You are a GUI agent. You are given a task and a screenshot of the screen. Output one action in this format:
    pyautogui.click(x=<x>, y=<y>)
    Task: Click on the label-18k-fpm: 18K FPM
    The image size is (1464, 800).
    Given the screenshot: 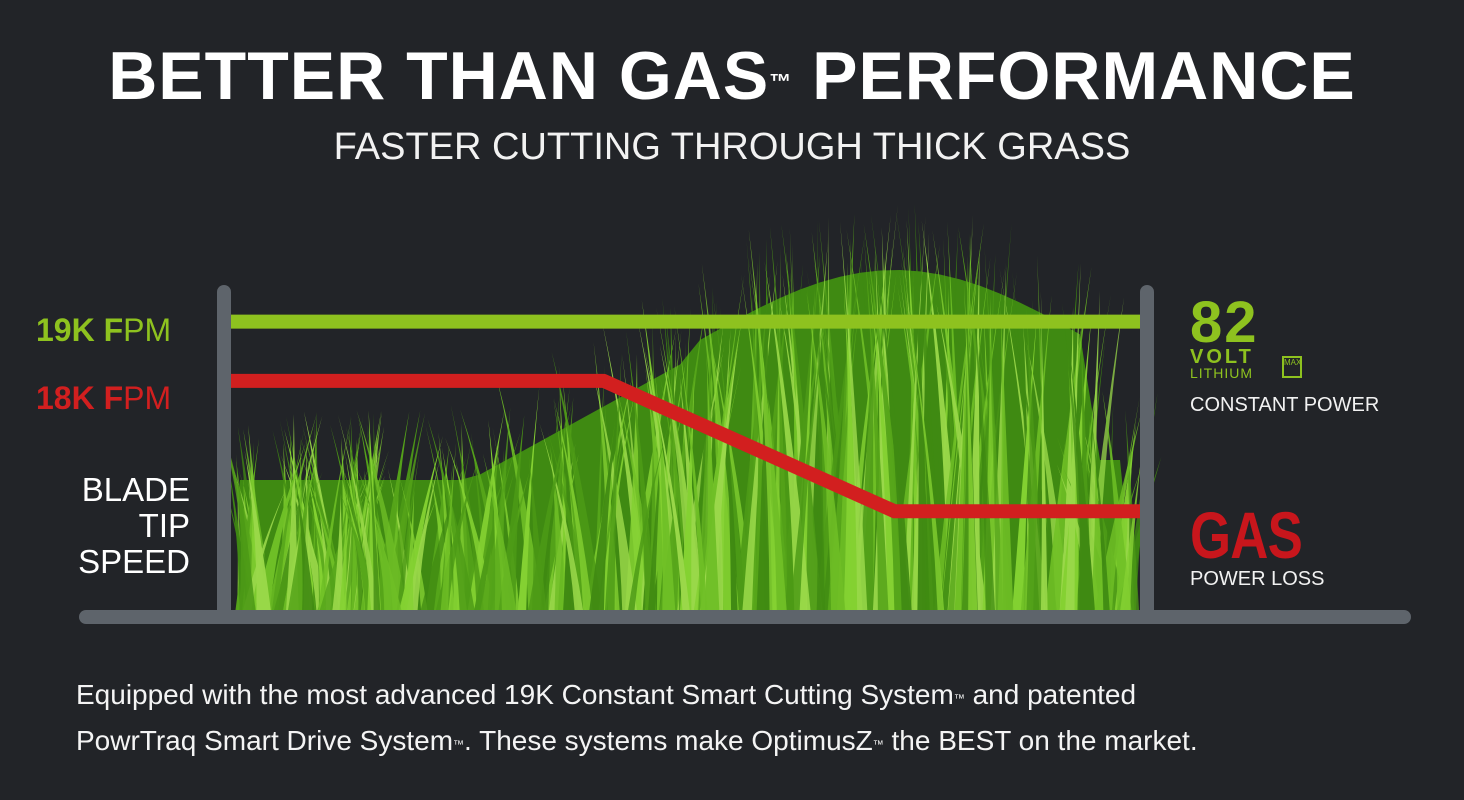 What is the action you would take?
    pyautogui.click(x=103, y=398)
    